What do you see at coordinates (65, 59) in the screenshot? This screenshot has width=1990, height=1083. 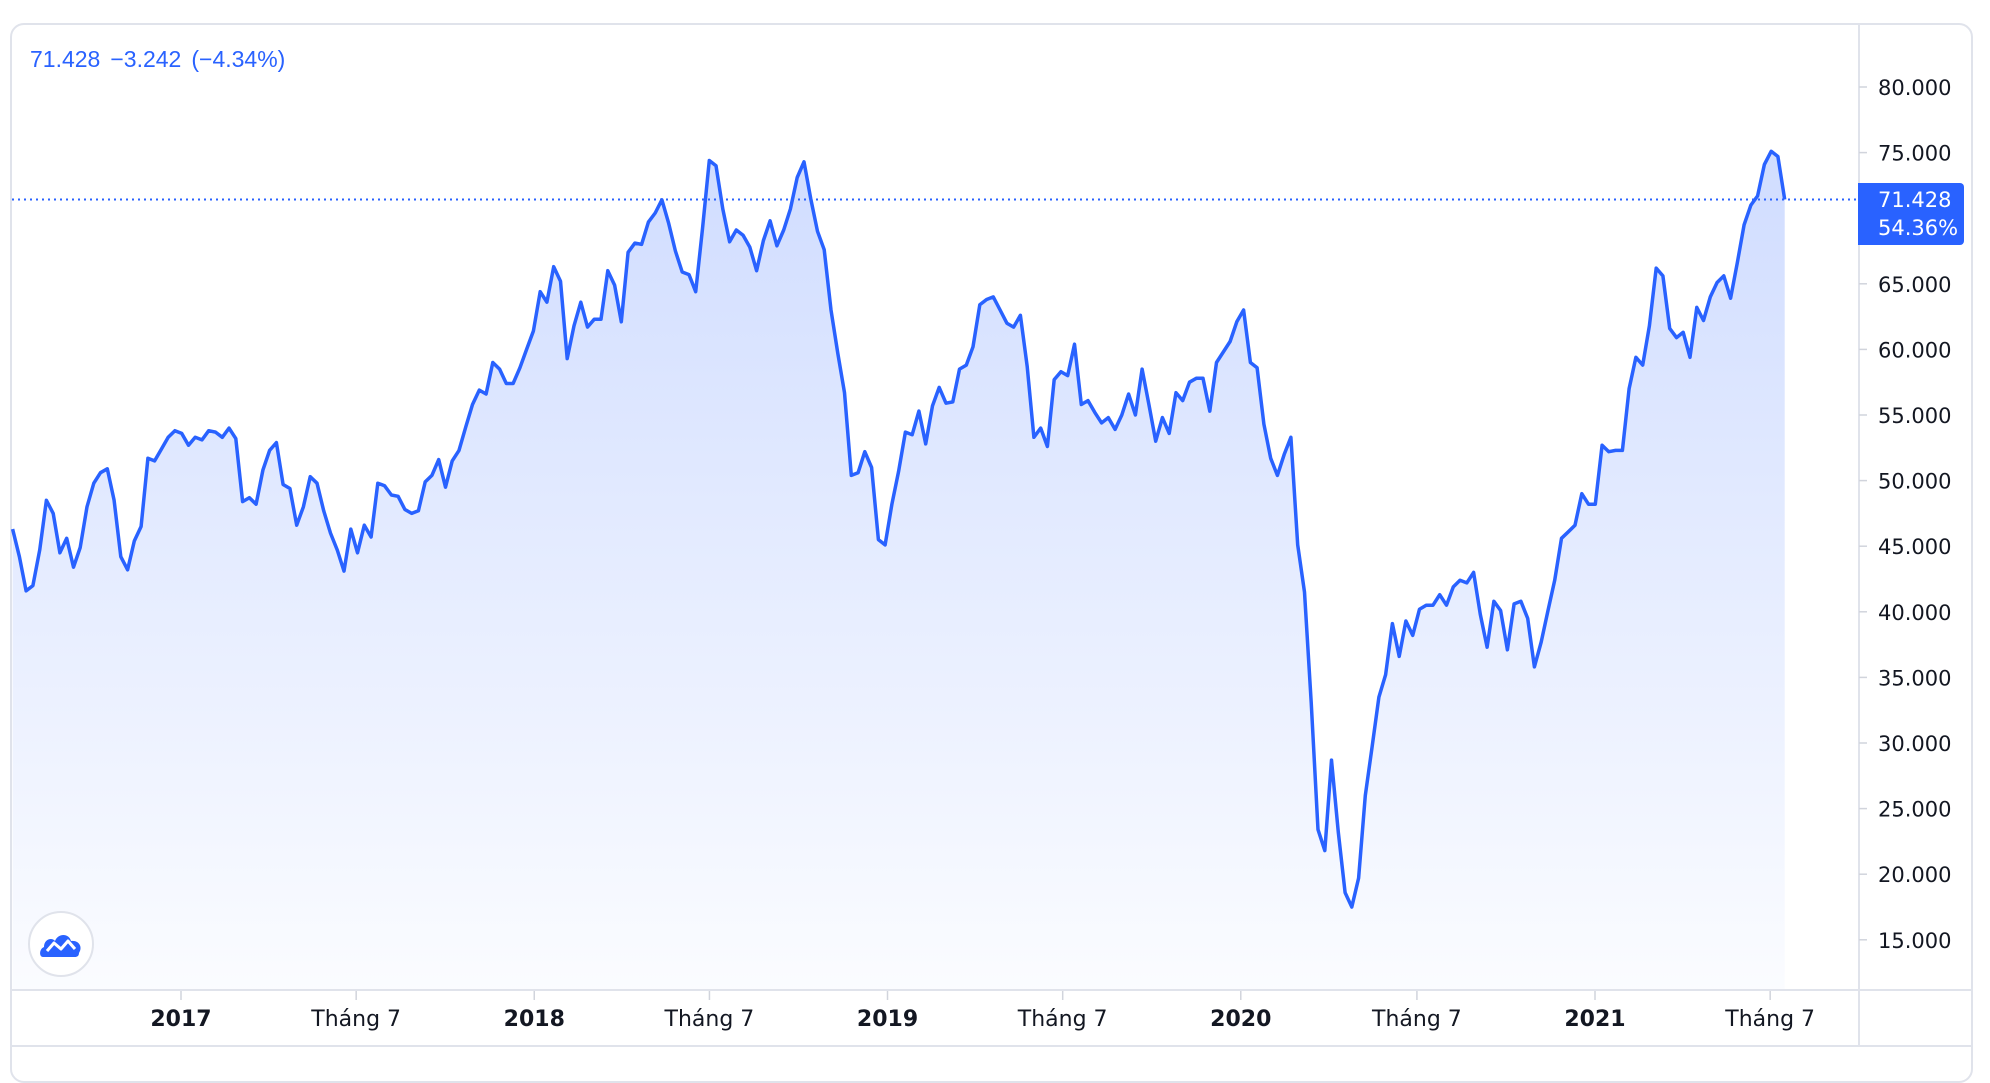 I see `last-price: 71.428` at bounding box center [65, 59].